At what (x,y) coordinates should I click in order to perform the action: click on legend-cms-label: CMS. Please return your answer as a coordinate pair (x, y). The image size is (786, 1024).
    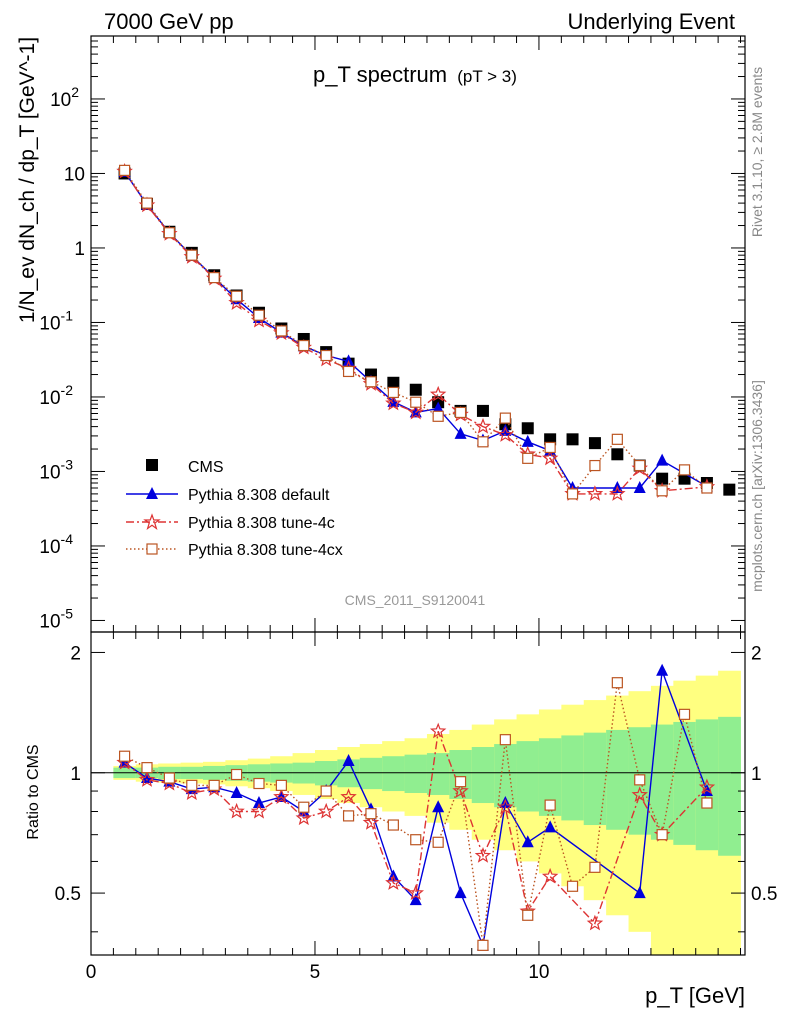
    Looking at the image, I should click on (206, 467).